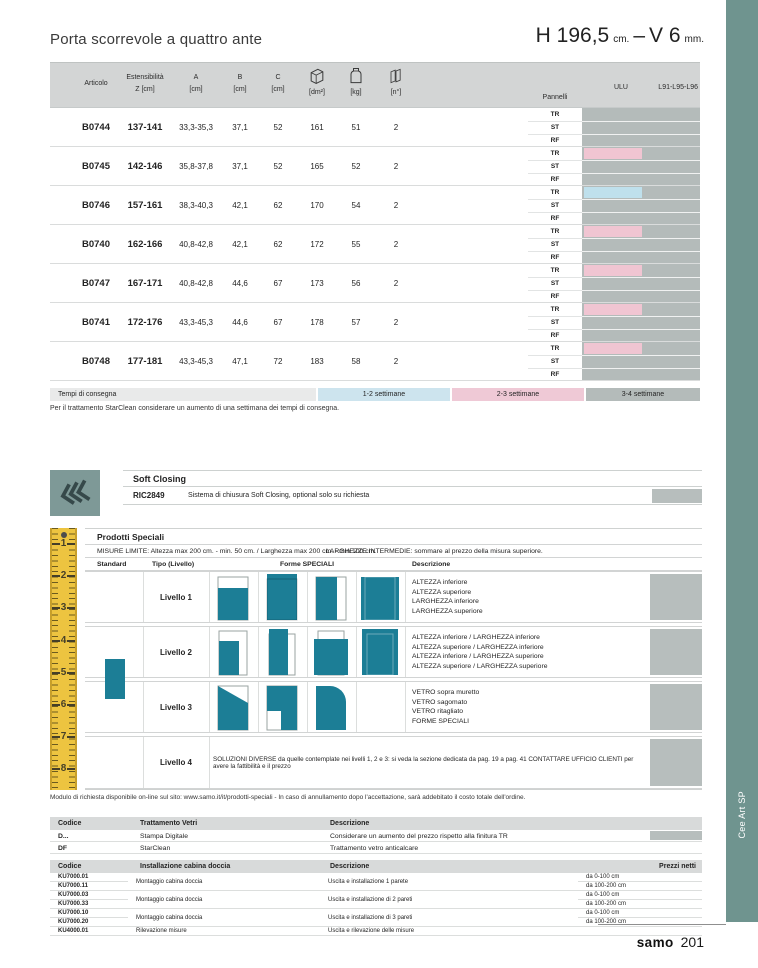 Image resolution: width=758 pixels, height=968 pixels. I want to click on height-value: H 196,5, so click(572, 35).